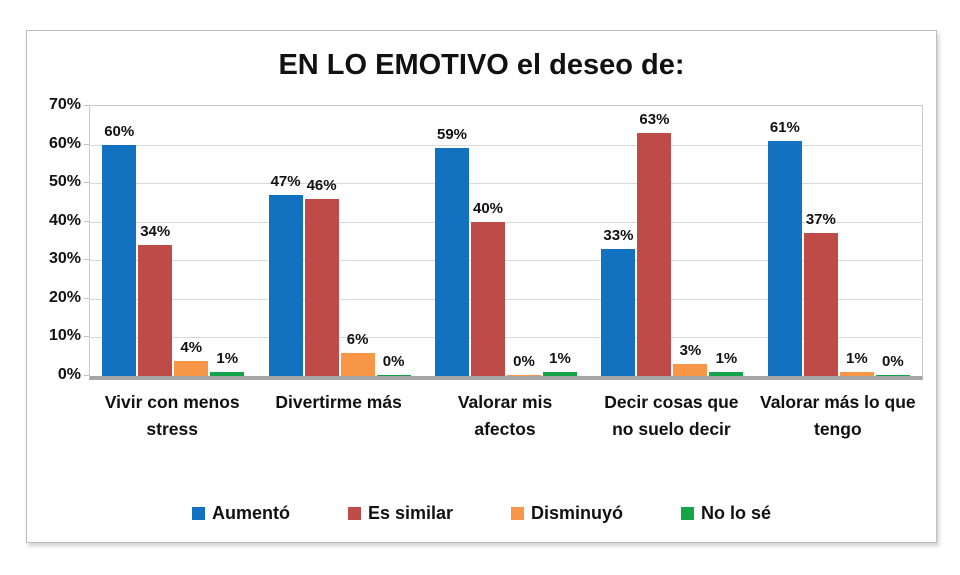 This screenshot has height=575, width=960. Describe the element at coordinates (285, 181) in the screenshot. I see `bar-value-label: 47%` at that location.